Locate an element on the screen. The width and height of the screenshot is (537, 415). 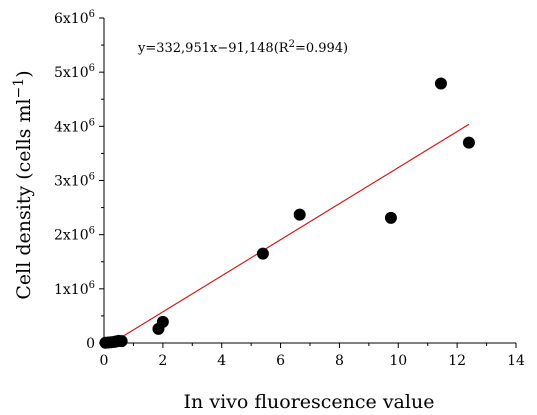
y-axis-ticks: 0 1x10⁶ 2x10⁶ 3x10⁶ 4x10⁶ 5x10⁶ 6x10⁶ is located at coordinates (79, 180).